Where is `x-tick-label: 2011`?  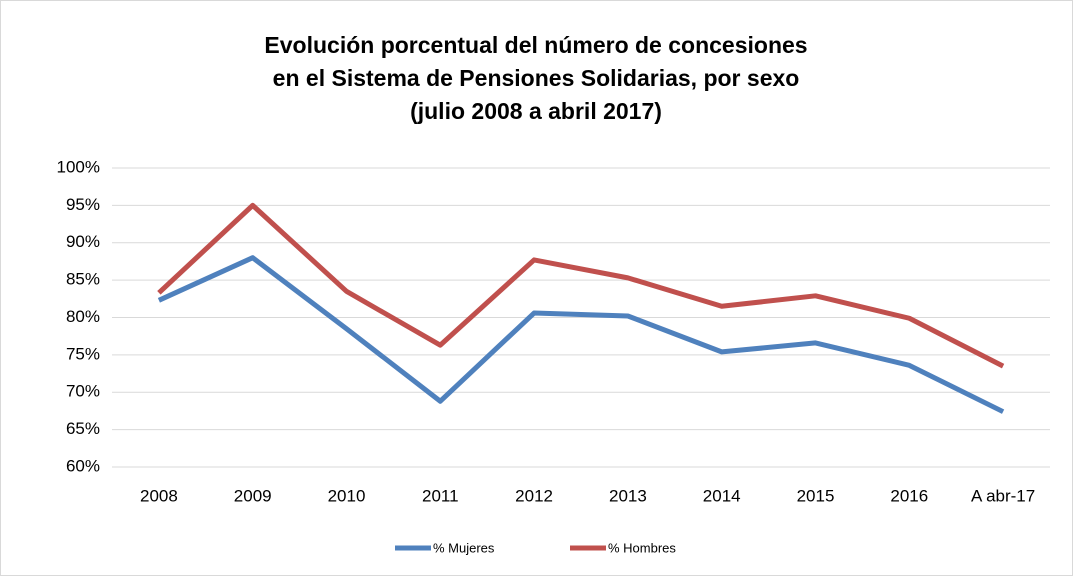
x-tick-label: 2011 is located at coordinates (440, 495).